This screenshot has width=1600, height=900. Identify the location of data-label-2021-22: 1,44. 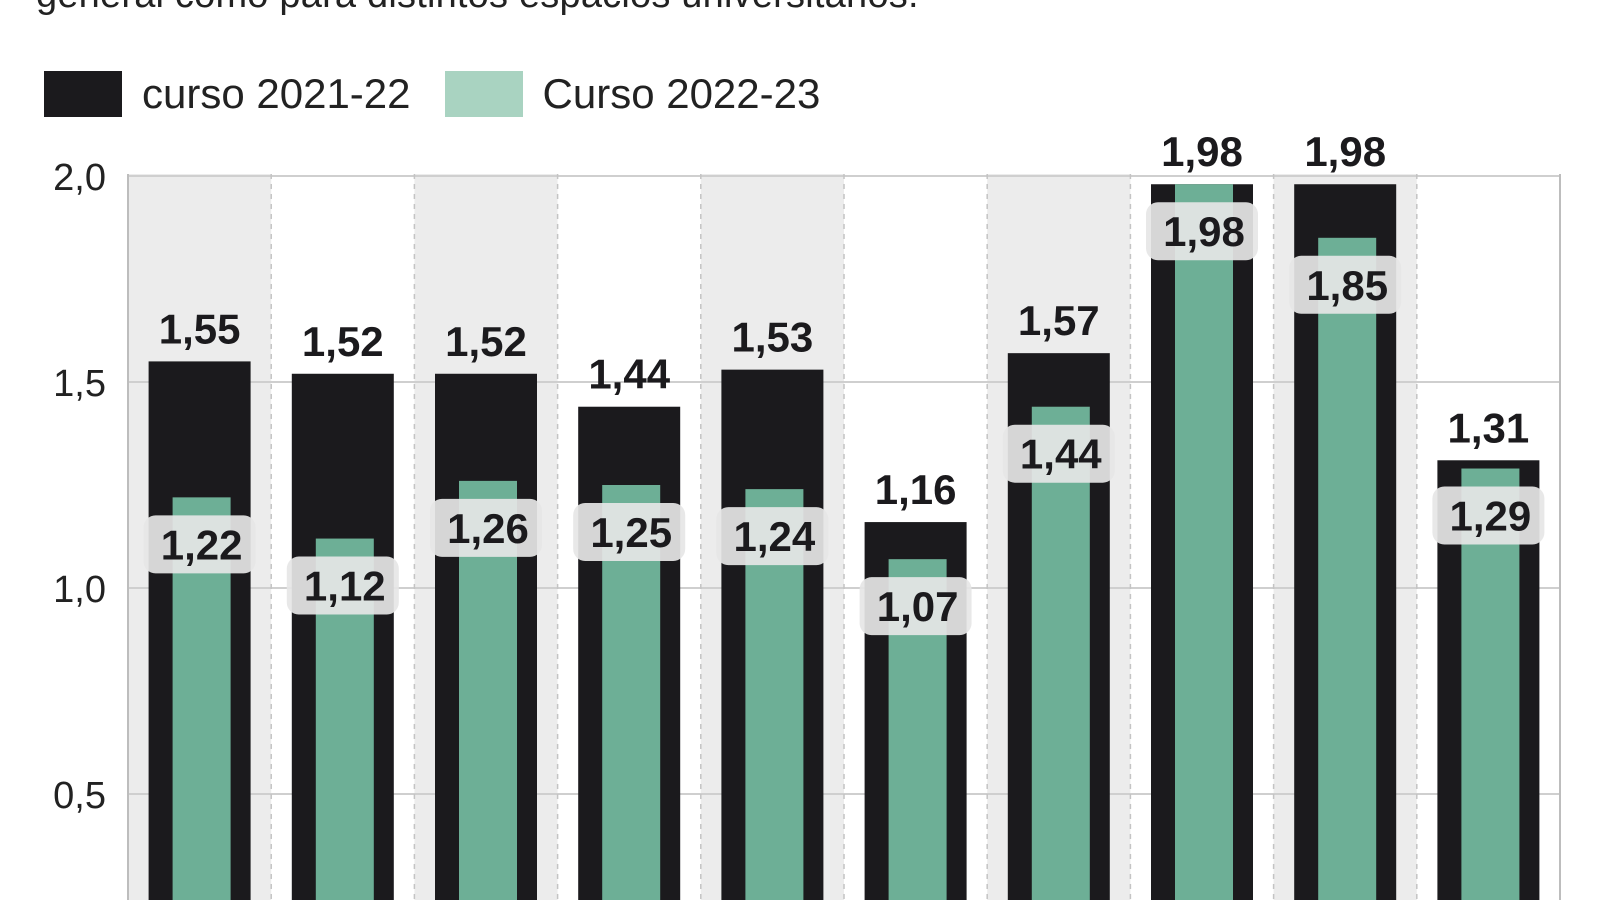
(629, 374).